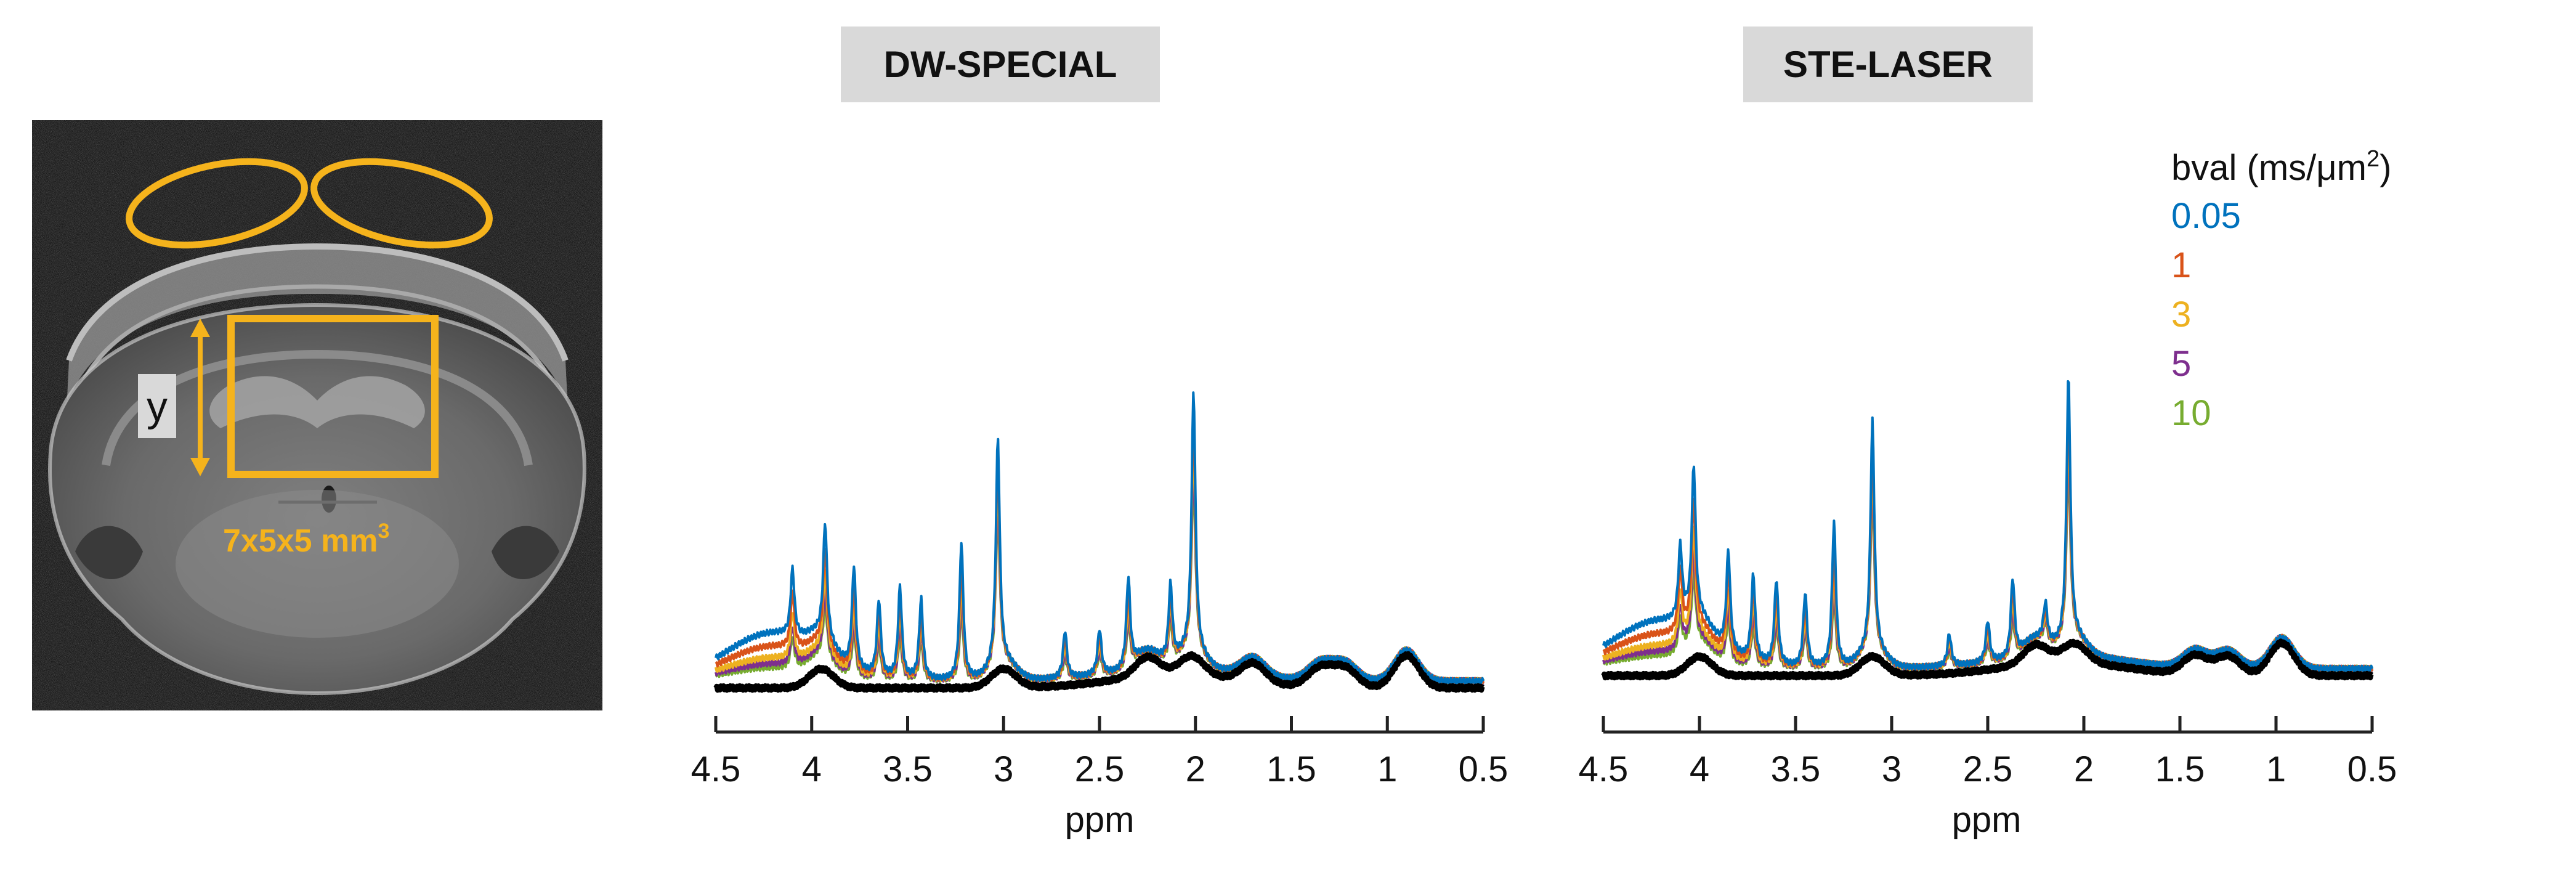 The height and width of the screenshot is (891, 2576). I want to click on legend: bval (ms/μm2) 0.05 1 3 5 10, so click(2281, 289).